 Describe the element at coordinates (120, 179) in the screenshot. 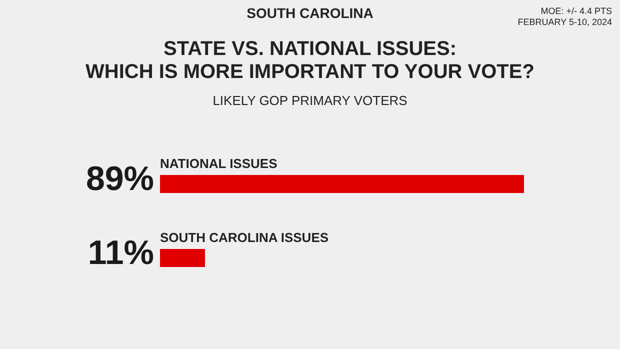

I see `data-label: 89%` at that location.